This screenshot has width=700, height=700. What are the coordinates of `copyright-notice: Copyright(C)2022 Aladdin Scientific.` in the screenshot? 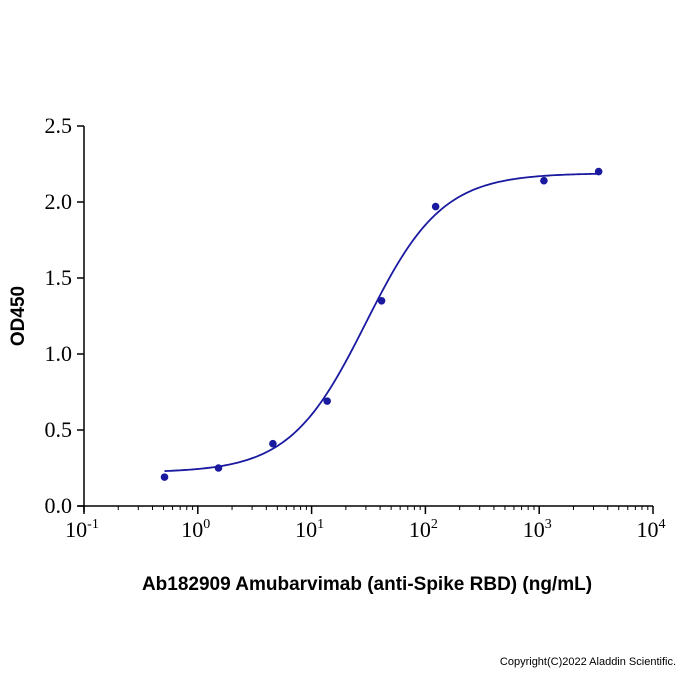 It's located at (587, 662).